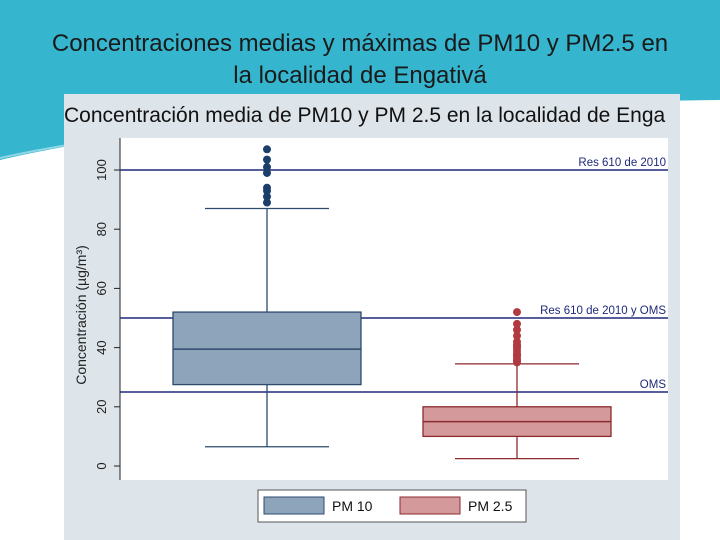 This screenshot has height=540, width=720. Describe the element at coordinates (101, 288) in the screenshot. I see `y-tick-label-60: 60` at that location.